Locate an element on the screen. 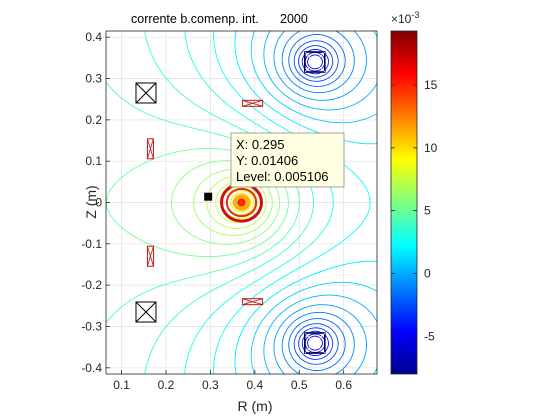 The height and width of the screenshot is (420, 560). datatip-marker is located at coordinates (208, 196).